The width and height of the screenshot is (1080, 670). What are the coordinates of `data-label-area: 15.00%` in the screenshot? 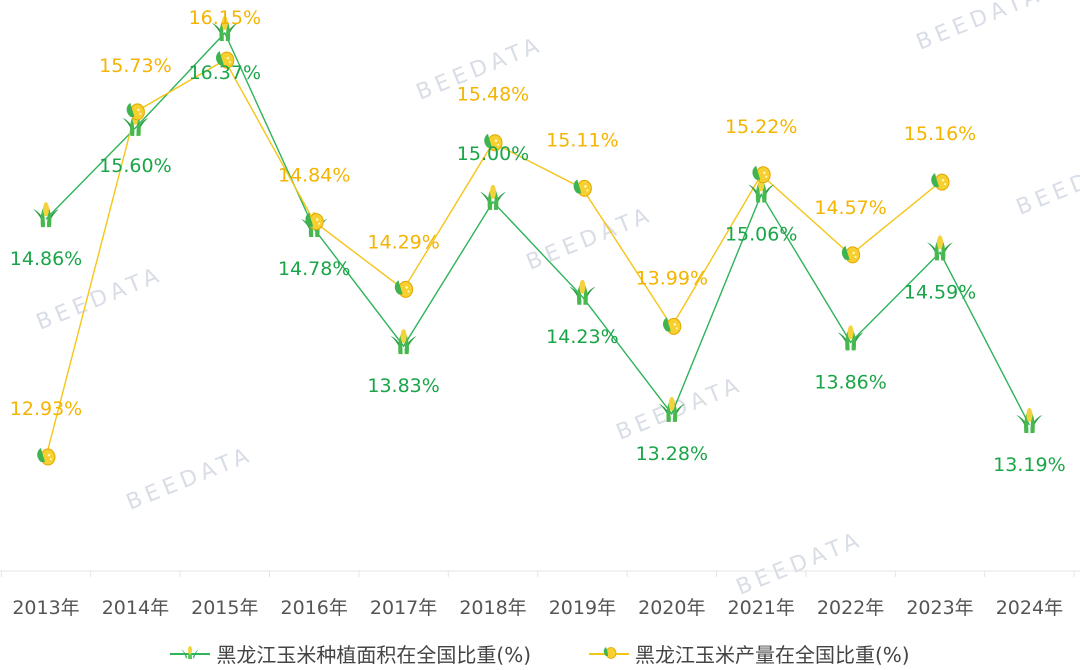 It's located at (493, 154).